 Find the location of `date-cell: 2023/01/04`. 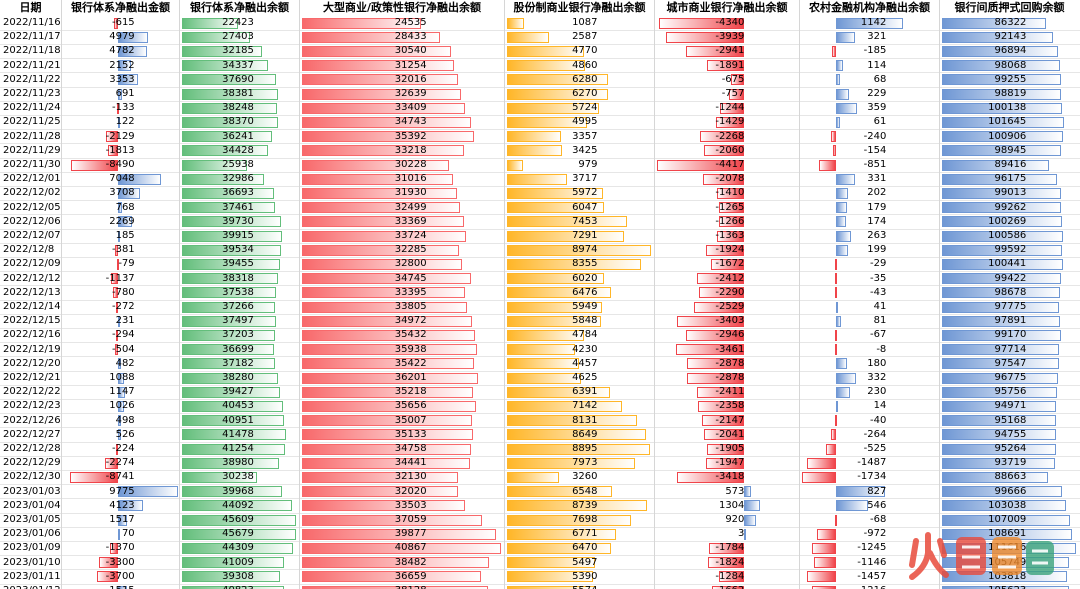

date-cell: 2023/01/04 is located at coordinates (32, 505).